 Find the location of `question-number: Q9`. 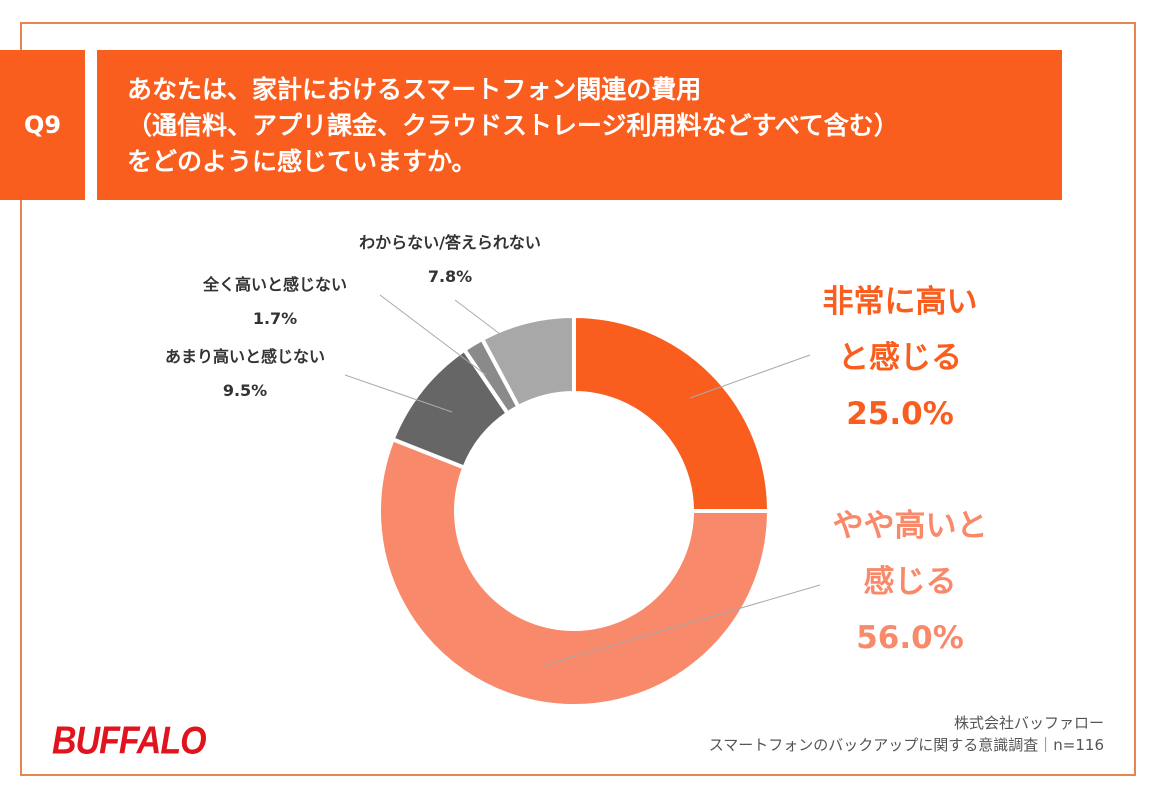

question-number: Q9 is located at coordinates (42, 125).